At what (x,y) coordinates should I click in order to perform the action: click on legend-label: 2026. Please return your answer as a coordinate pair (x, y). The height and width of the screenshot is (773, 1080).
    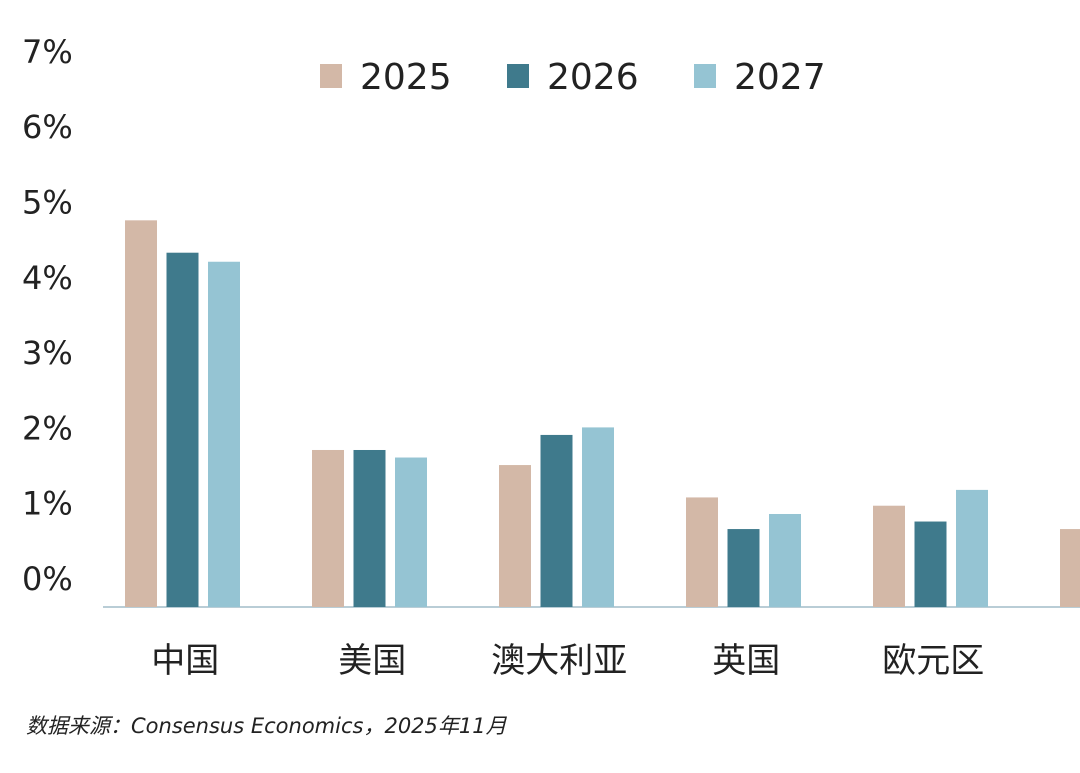
    Looking at the image, I should click on (593, 77).